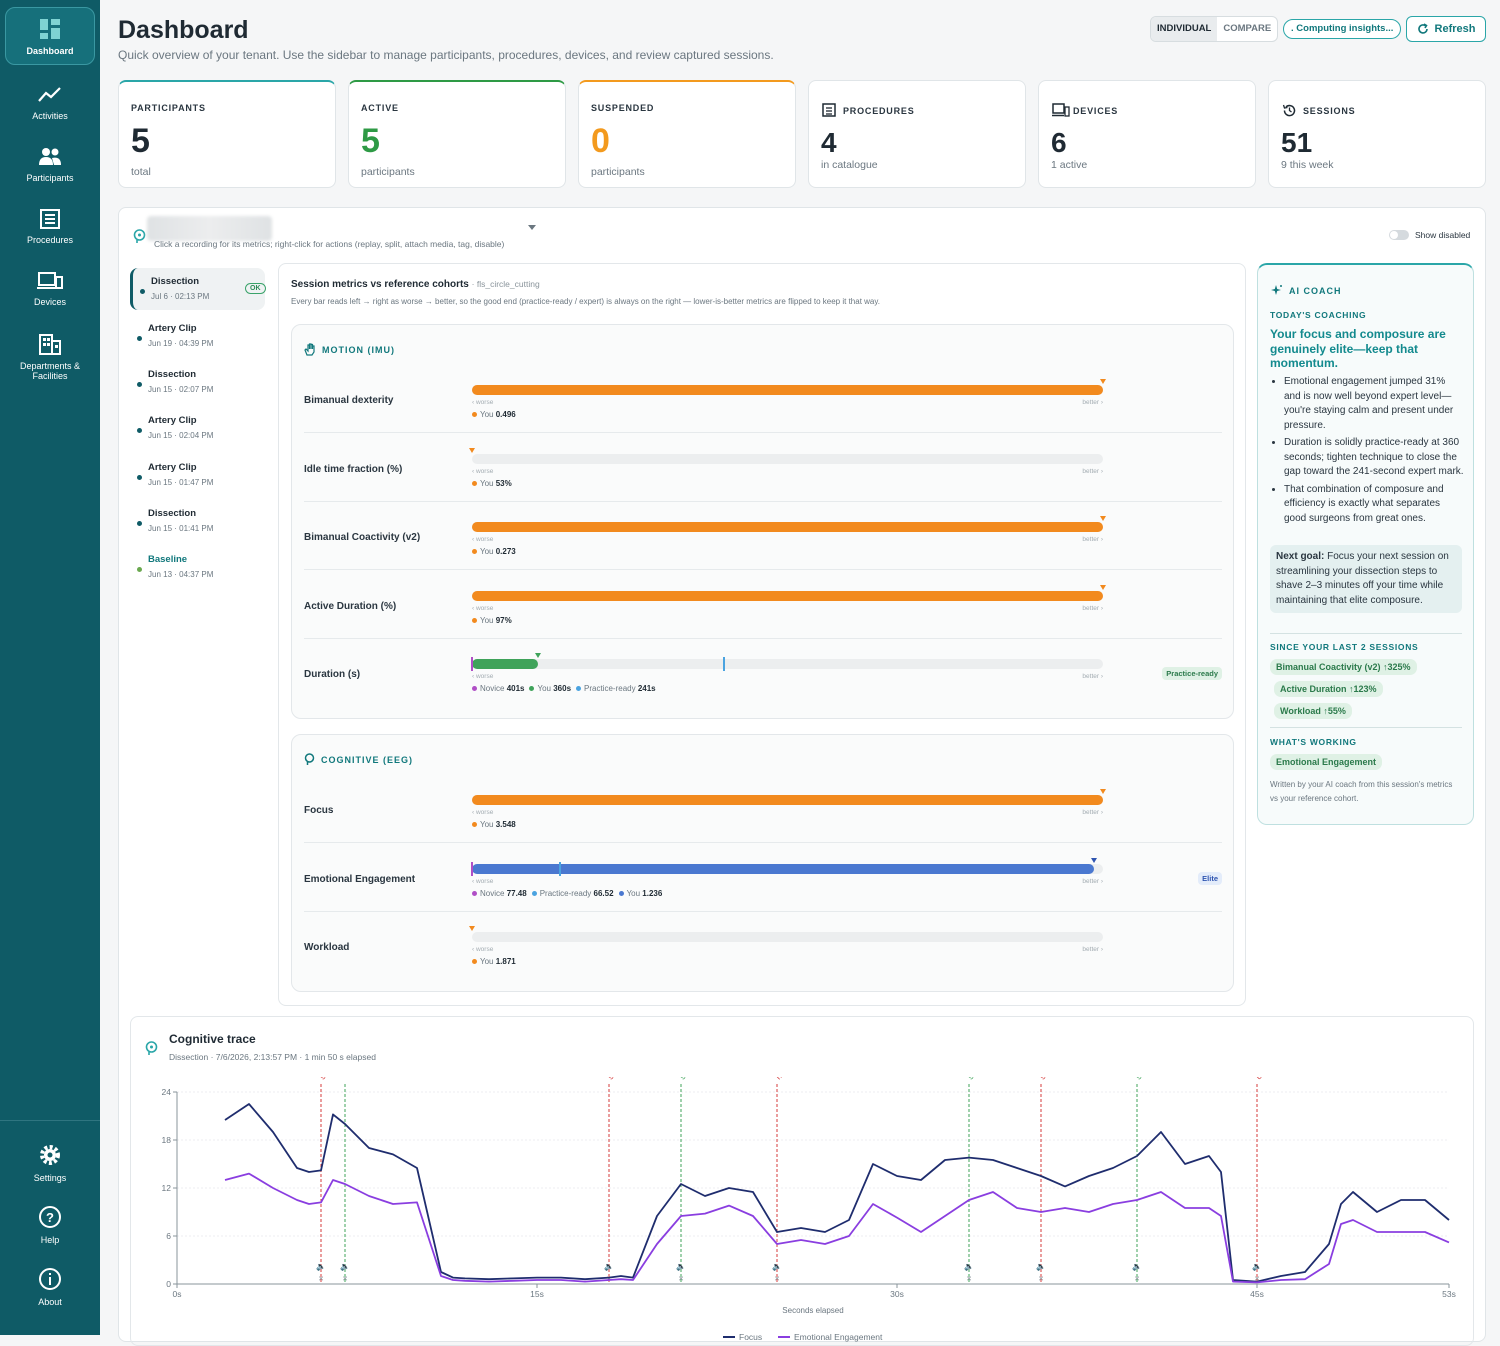  I want to click on nav-activities: Activities, so click(50, 104).